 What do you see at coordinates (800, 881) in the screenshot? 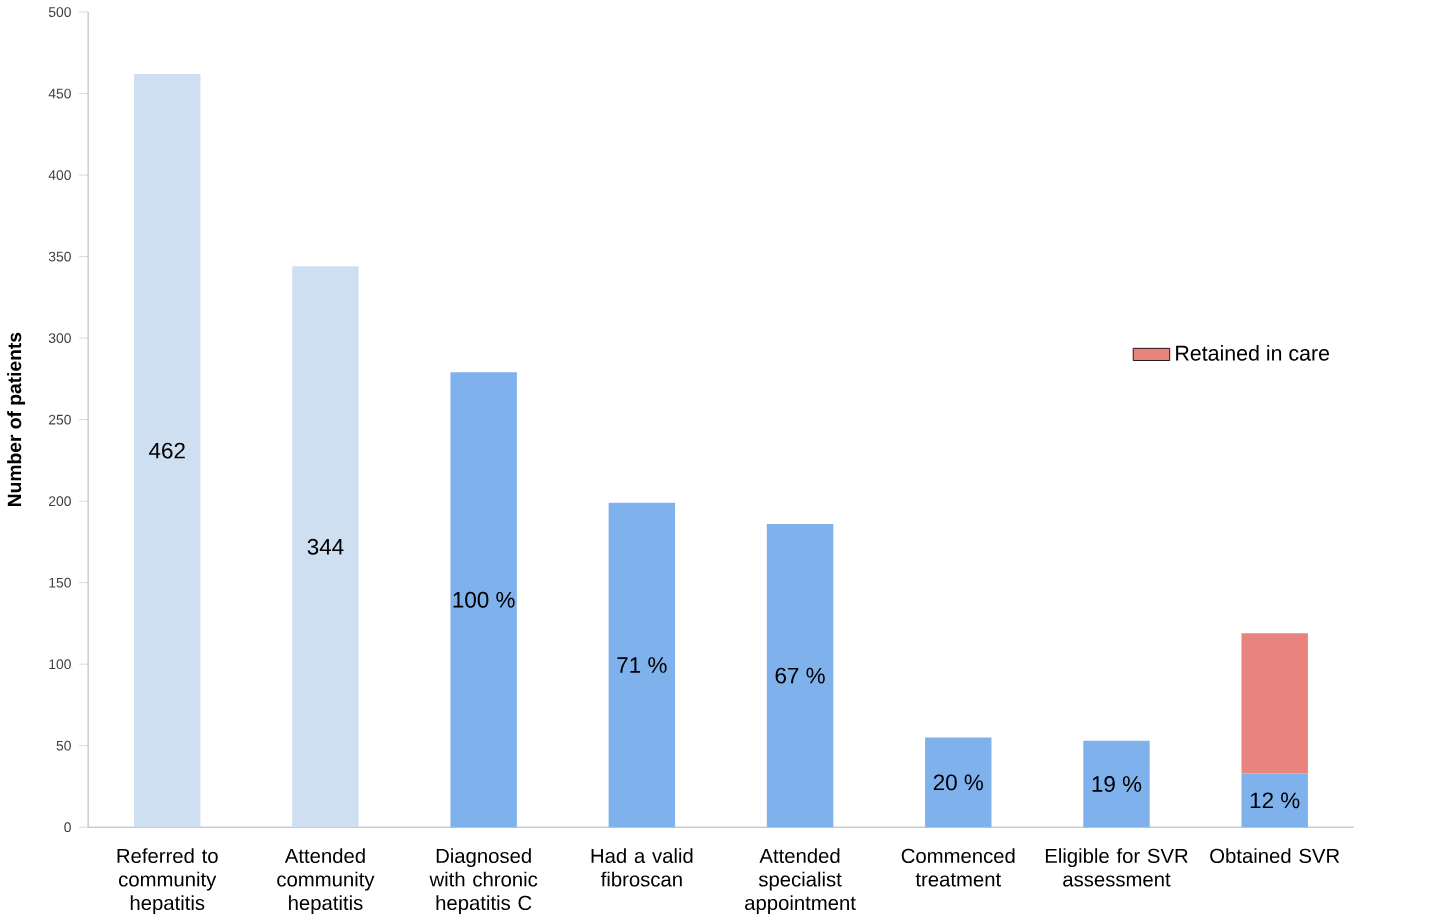
I see `x-tick-label: Attended specialist appointment` at bounding box center [800, 881].